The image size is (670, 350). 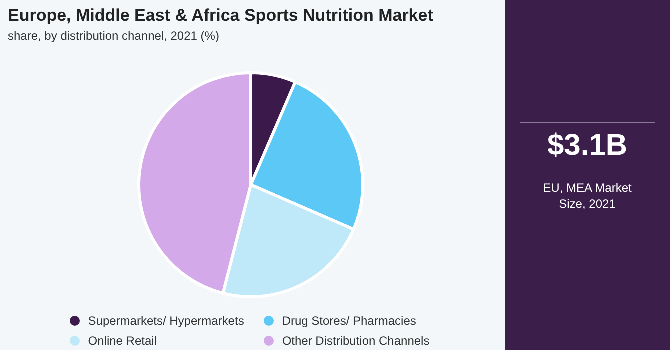 I want to click on legend-label: Drug Stores/ Pharmacies, so click(x=349, y=321).